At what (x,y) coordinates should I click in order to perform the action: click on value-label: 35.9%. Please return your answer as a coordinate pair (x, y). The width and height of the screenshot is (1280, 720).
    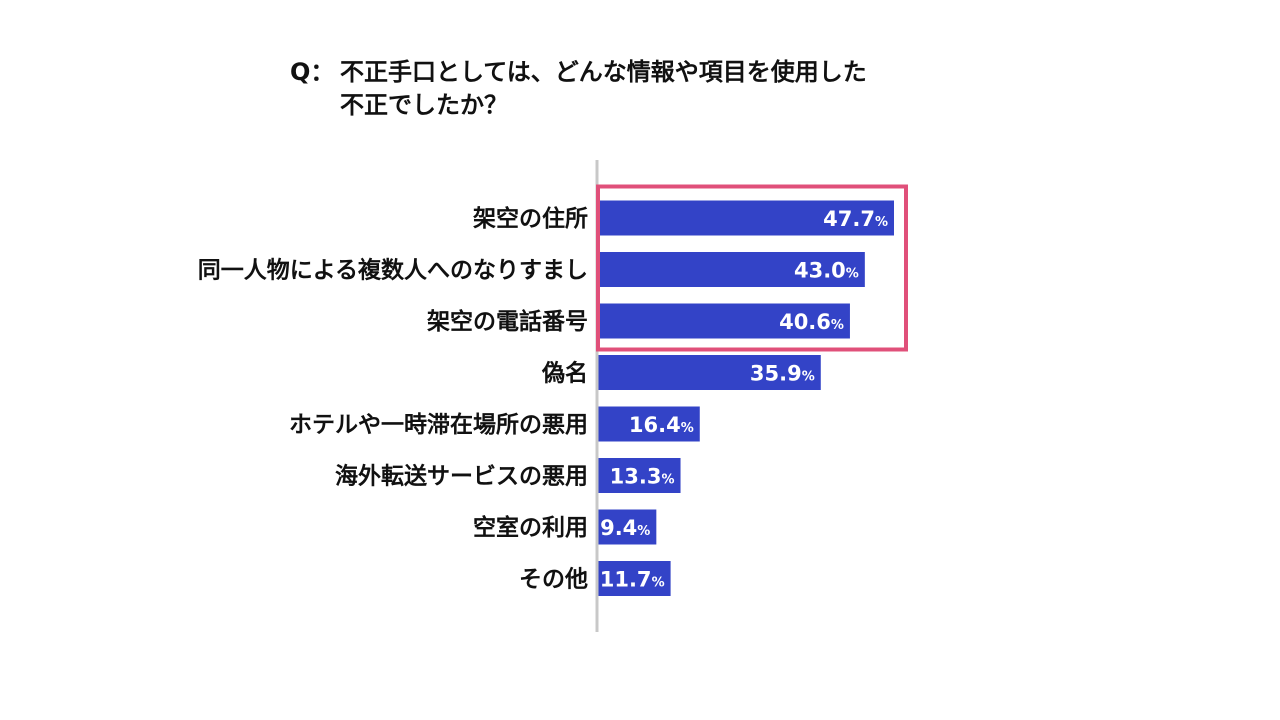
    Looking at the image, I should click on (782, 374).